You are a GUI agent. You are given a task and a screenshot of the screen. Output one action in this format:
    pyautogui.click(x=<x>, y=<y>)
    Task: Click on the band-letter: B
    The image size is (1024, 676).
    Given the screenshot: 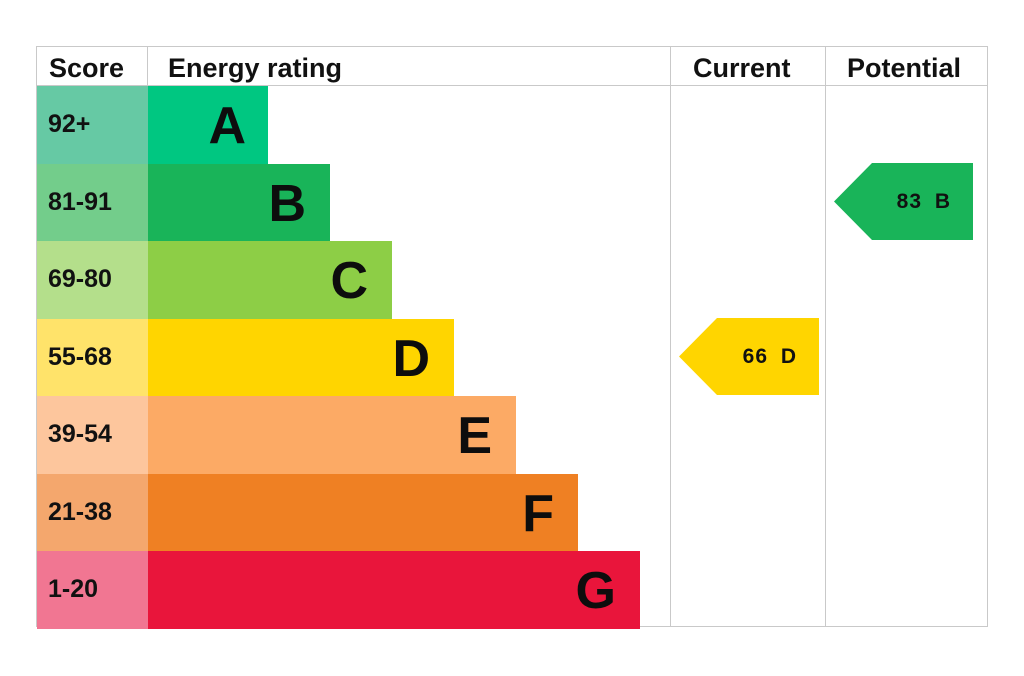 What is the action you would take?
    pyautogui.click(x=287, y=203)
    